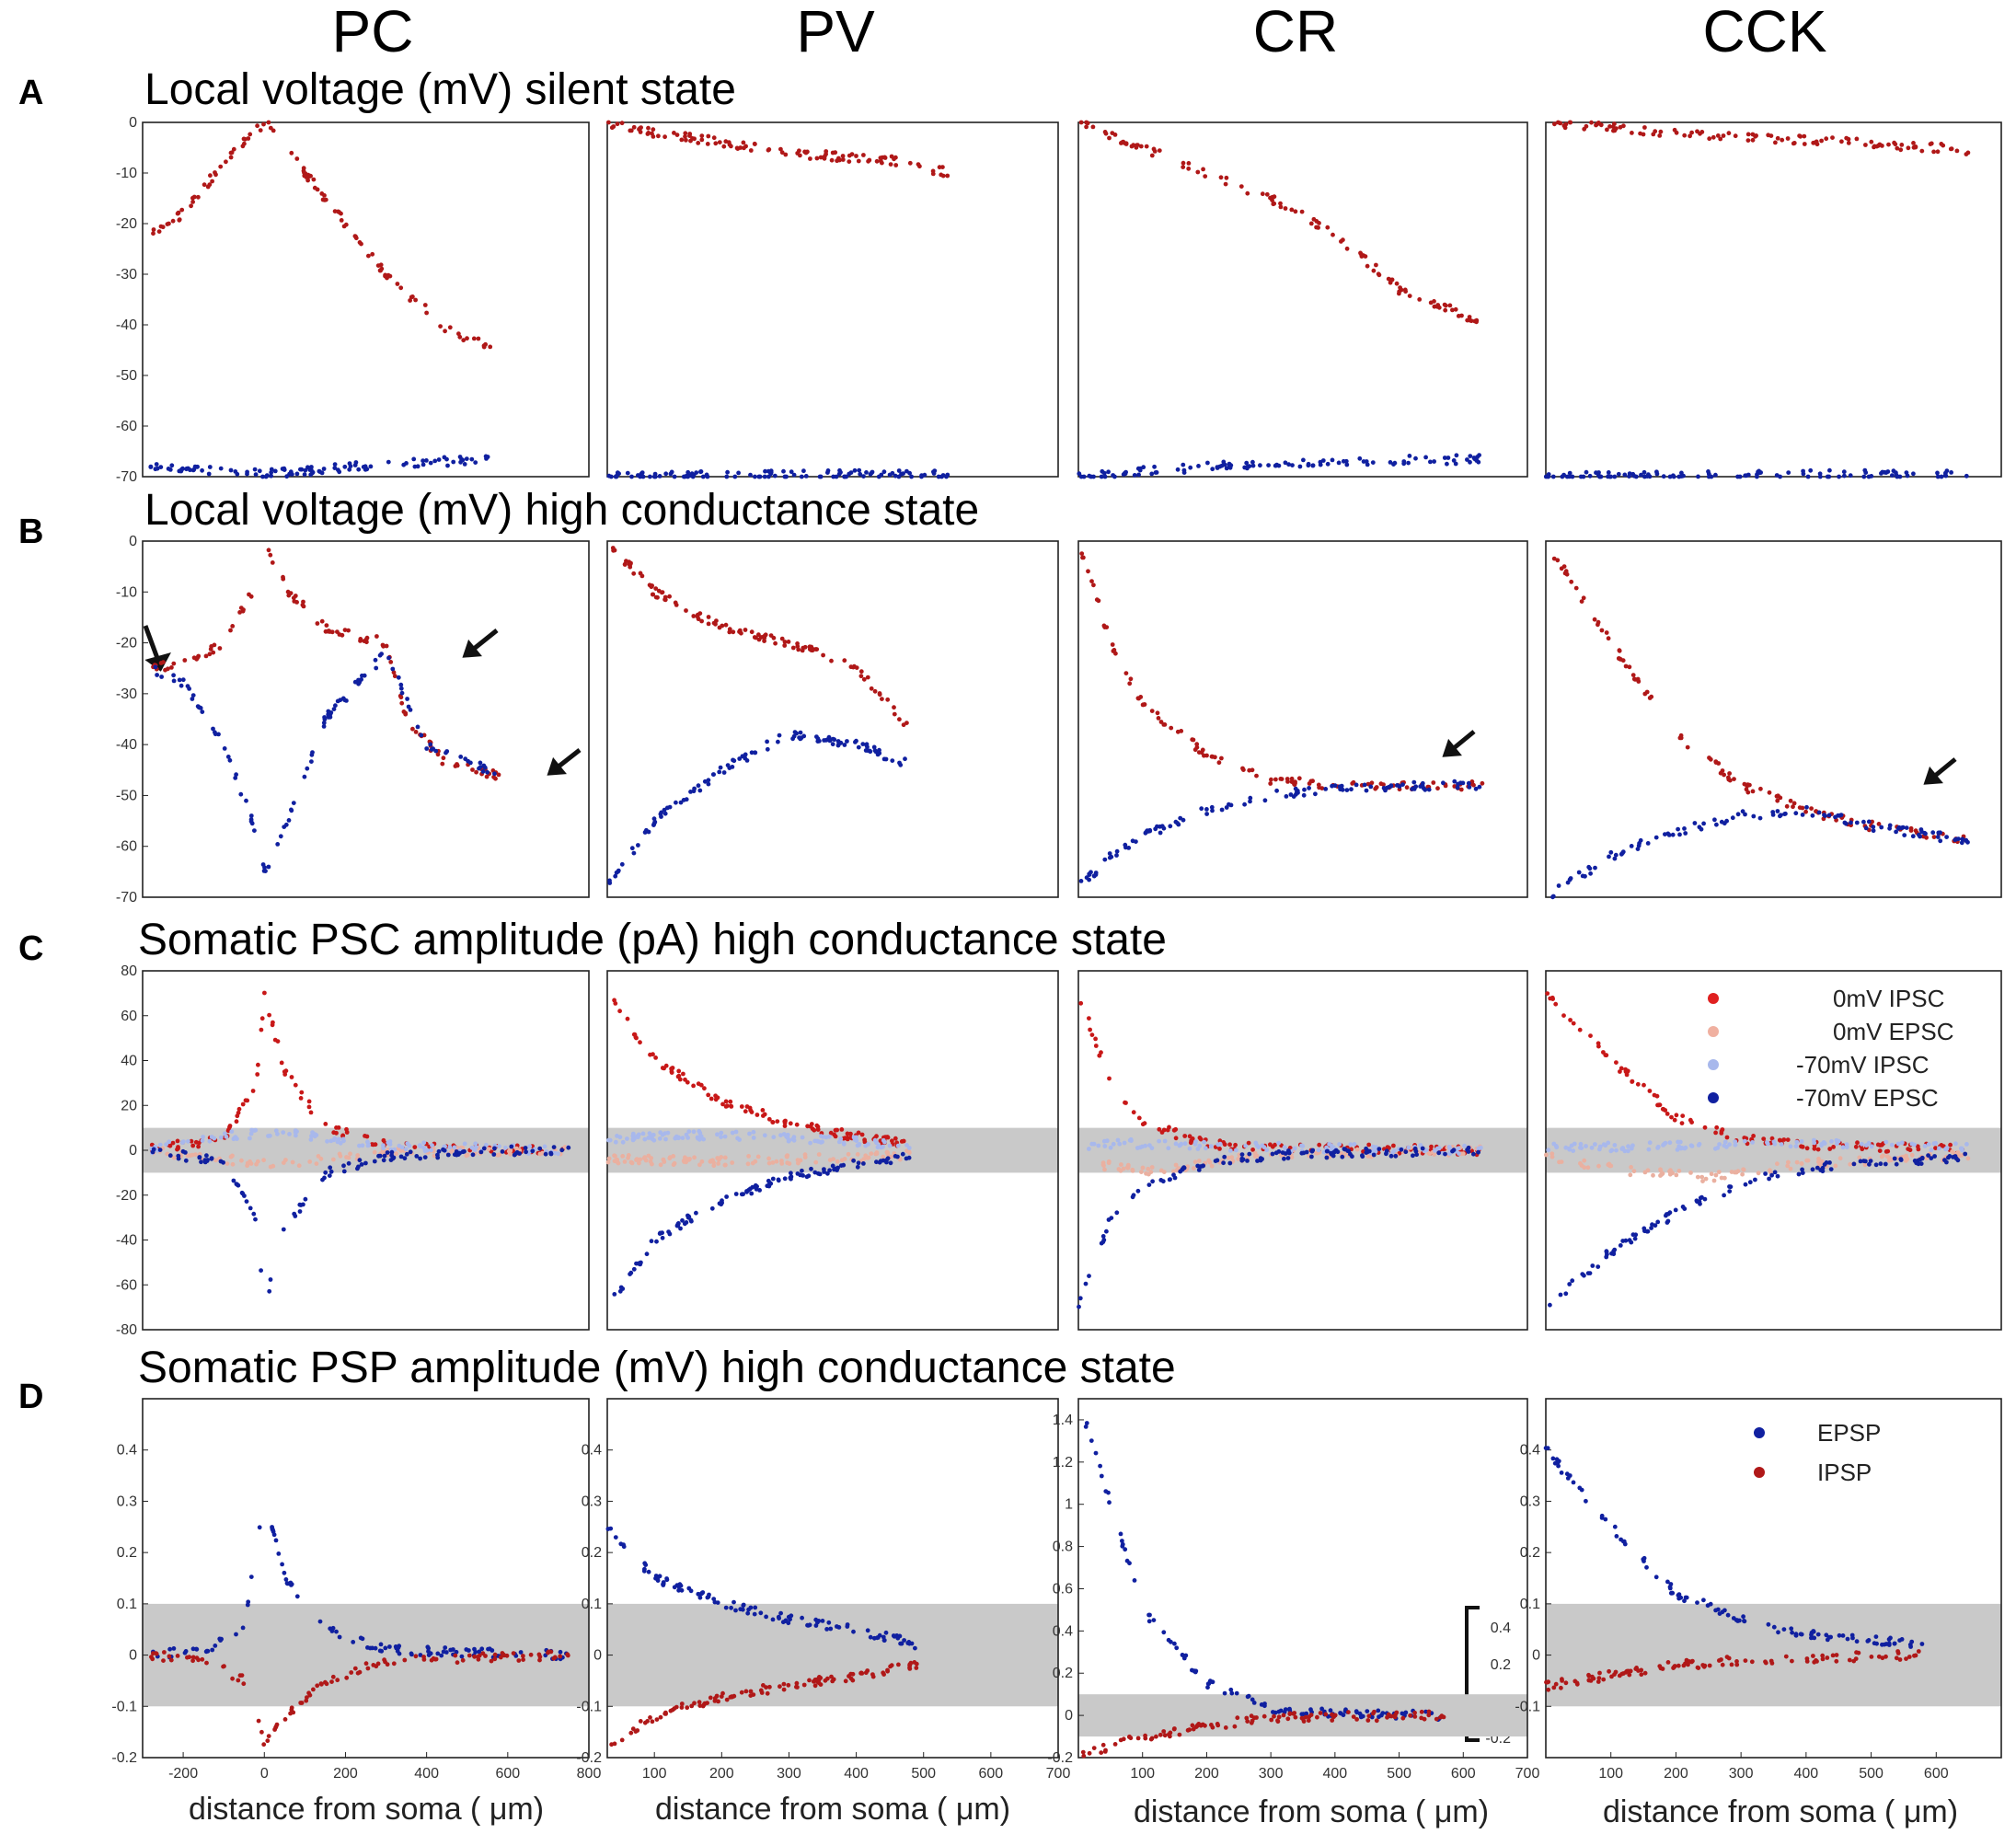  Describe the element at coordinates (1302, 719) in the screenshot. I see `panel-b-cr` at that location.